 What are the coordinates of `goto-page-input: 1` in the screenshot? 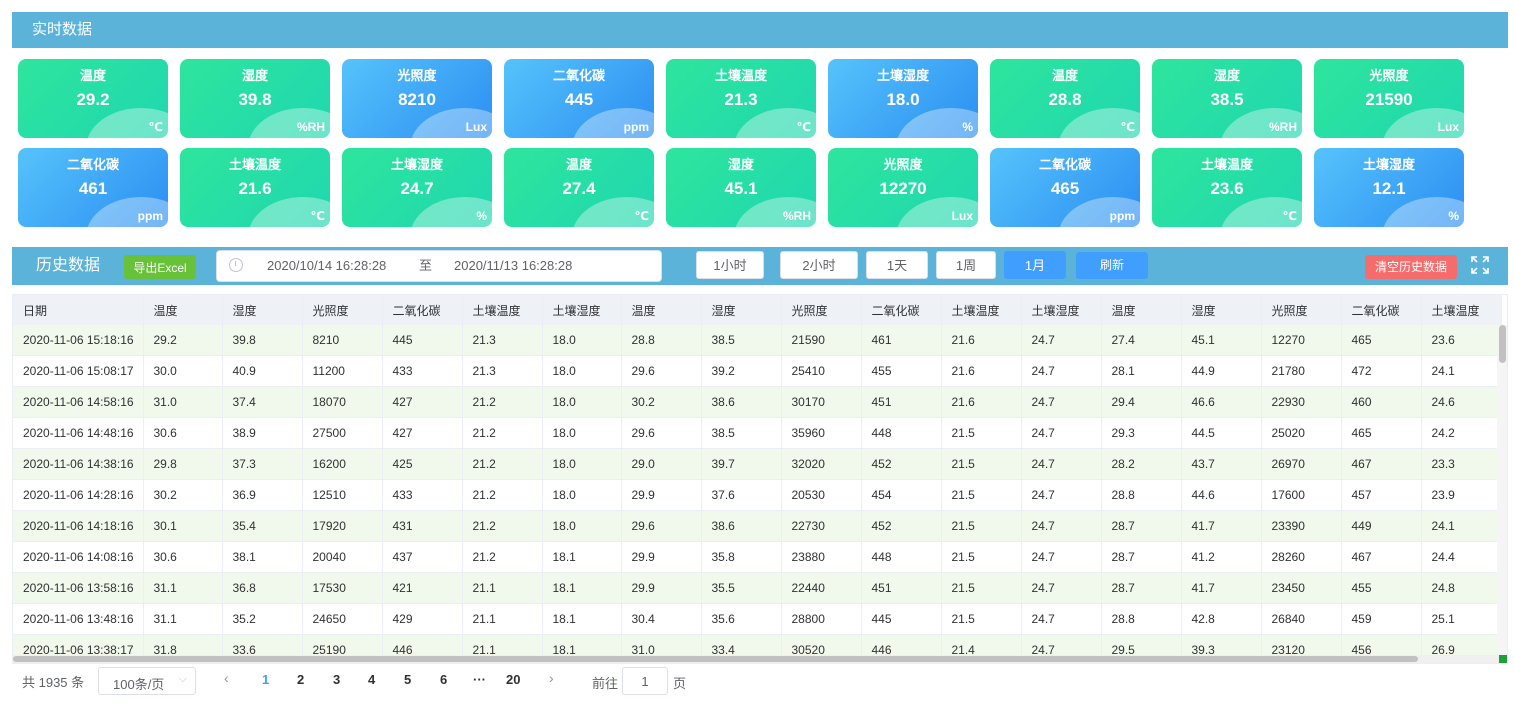 It's located at (645, 681).